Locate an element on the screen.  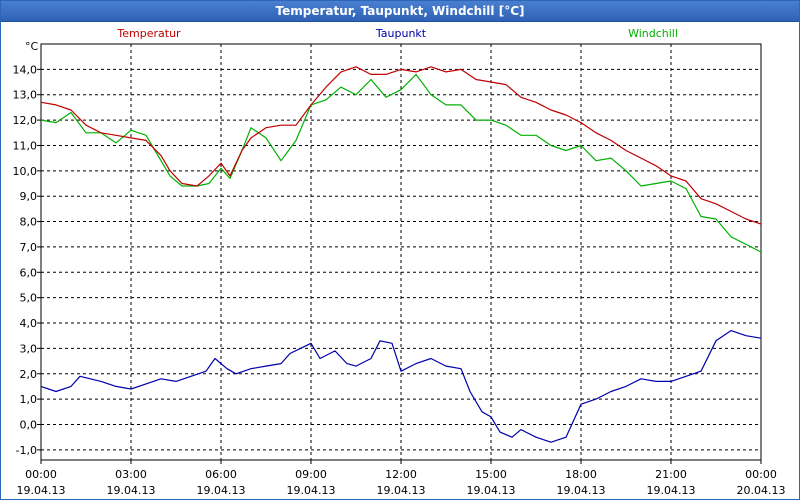
legend-item-windchill: Windchill is located at coordinates (653, 33).